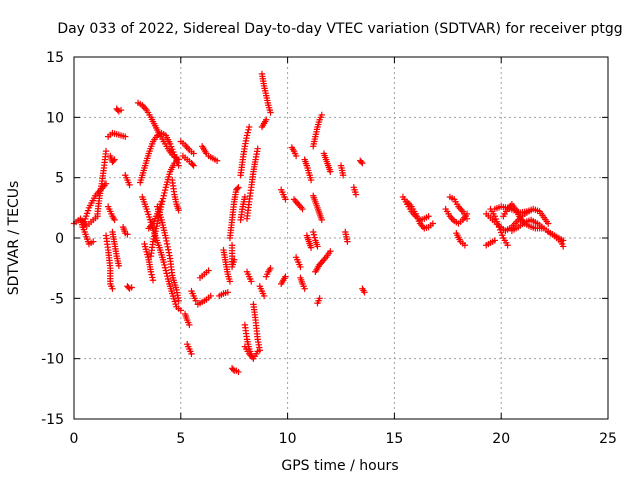 The image size is (640, 480). Describe the element at coordinates (59, 239) in the screenshot. I see `y-tick-label: 0` at that location.